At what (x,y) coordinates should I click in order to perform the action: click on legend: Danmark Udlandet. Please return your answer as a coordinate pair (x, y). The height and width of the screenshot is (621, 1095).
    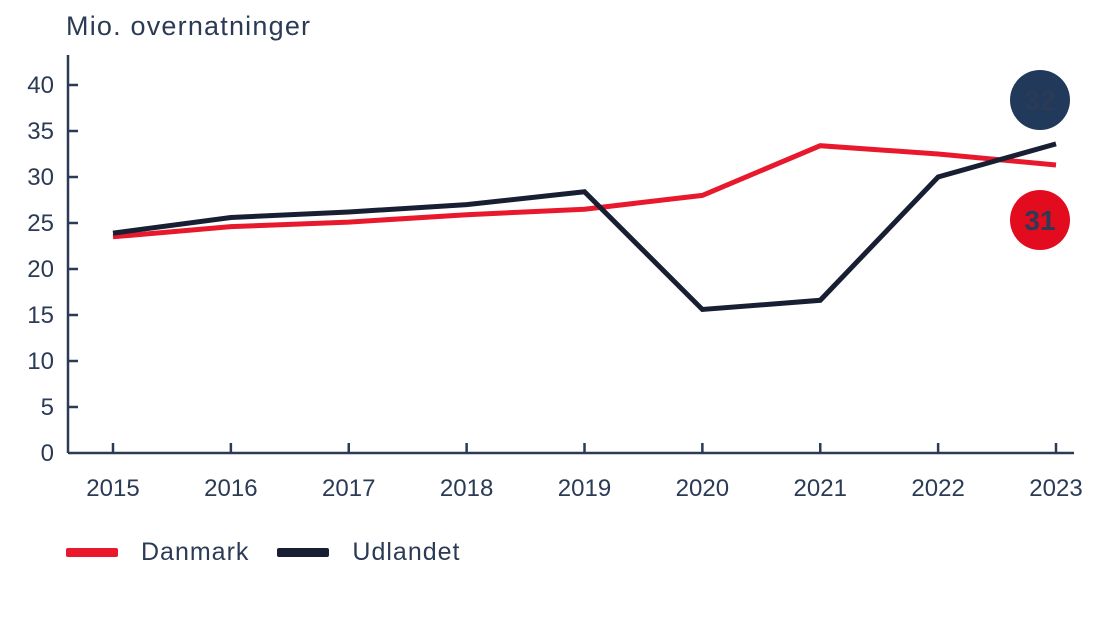
    Looking at the image, I should click on (263, 552).